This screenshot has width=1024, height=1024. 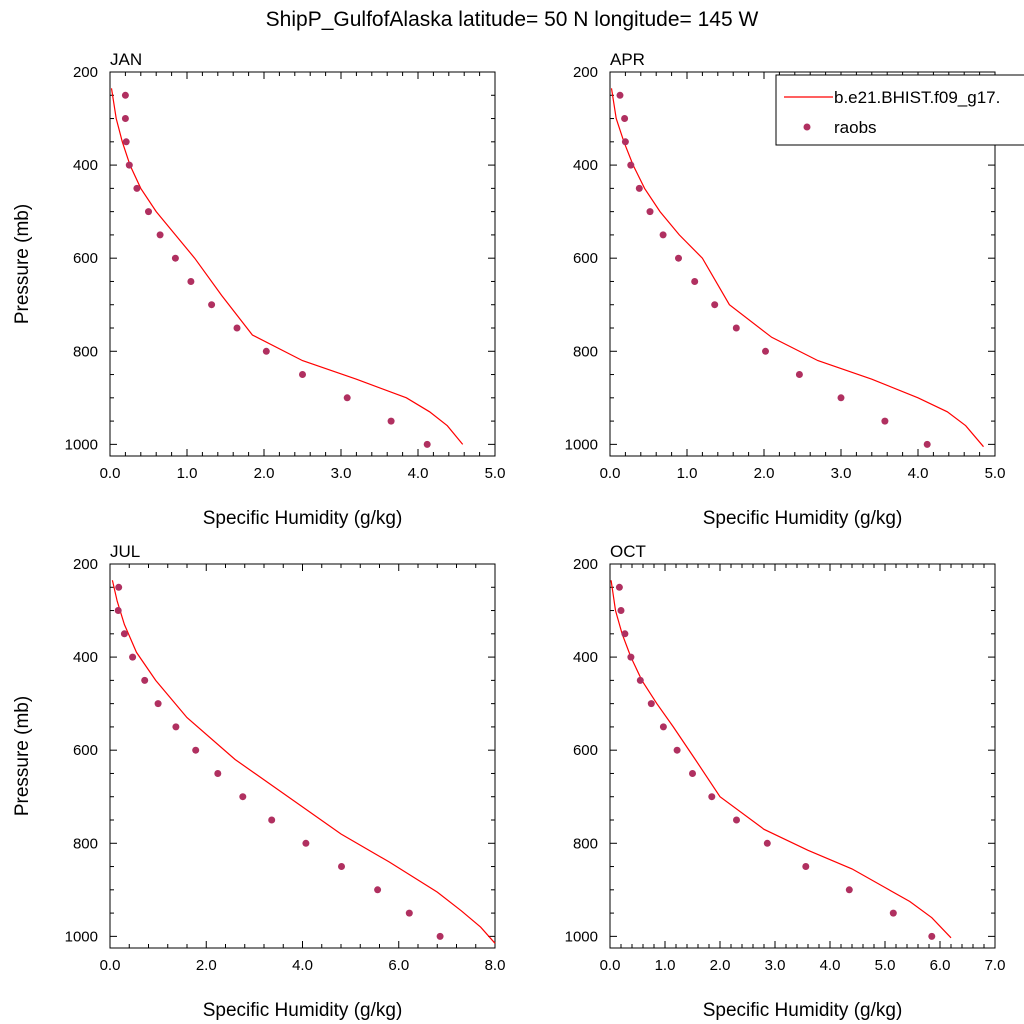 I want to click on legend-model-label: b.e21.BHIST.f09_g17., so click(x=917, y=97).